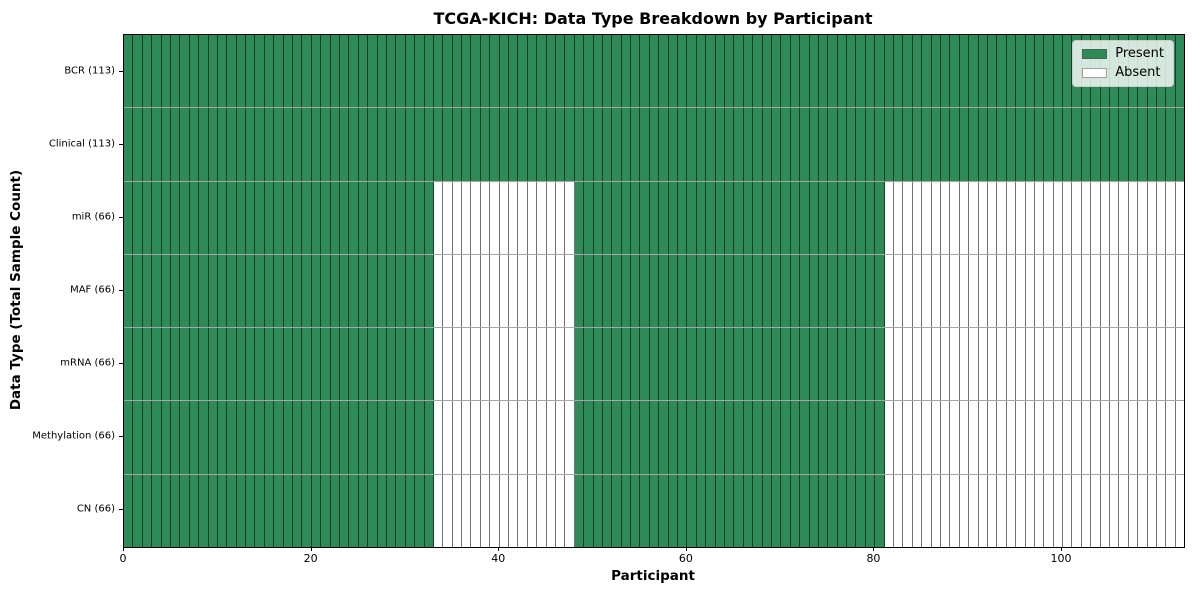  I want to click on heatmap-row-bcr, so click(654, 72).